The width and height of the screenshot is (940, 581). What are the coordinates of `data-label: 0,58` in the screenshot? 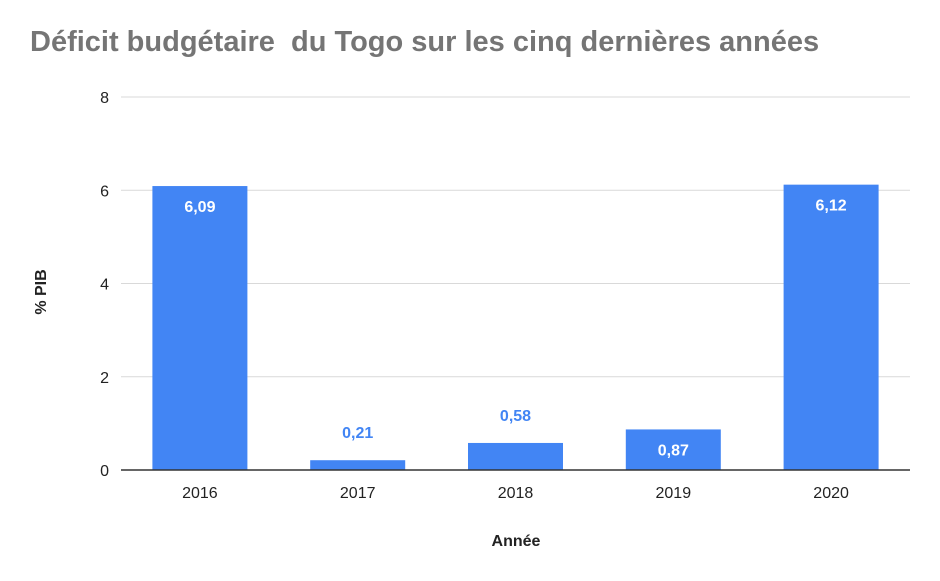 It's located at (515, 416).